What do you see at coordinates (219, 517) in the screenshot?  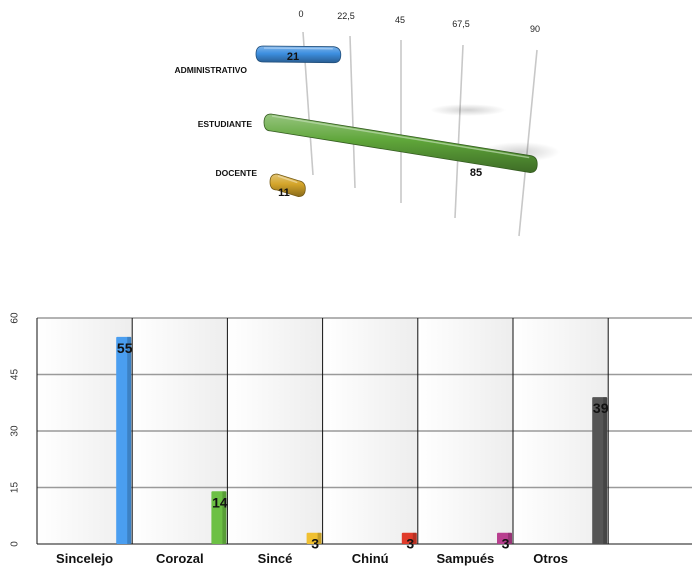 I see `bar-corozal` at bounding box center [219, 517].